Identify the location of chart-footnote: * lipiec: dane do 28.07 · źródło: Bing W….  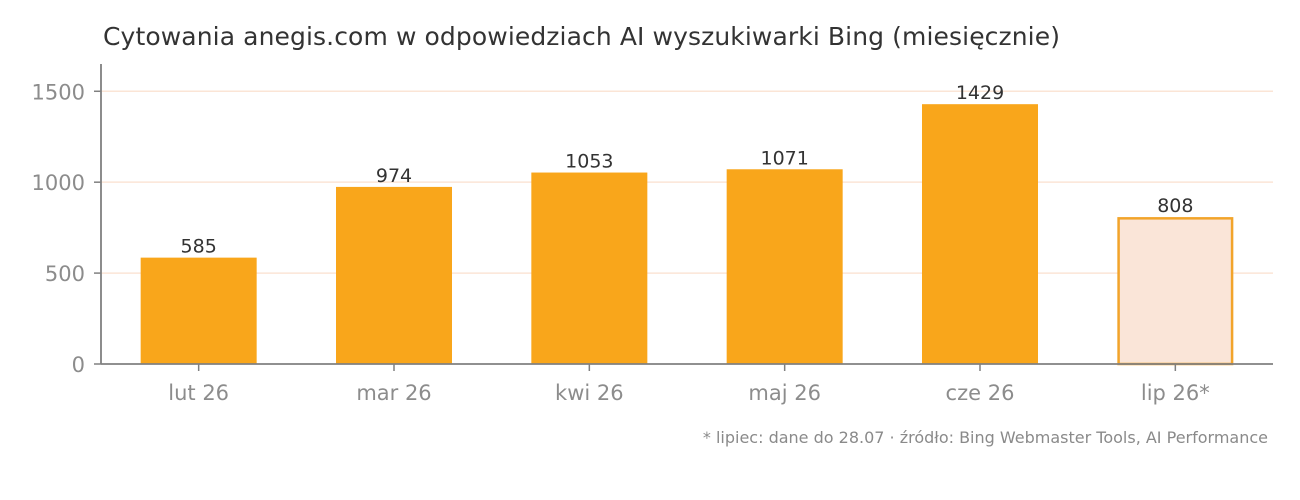
(985, 437).